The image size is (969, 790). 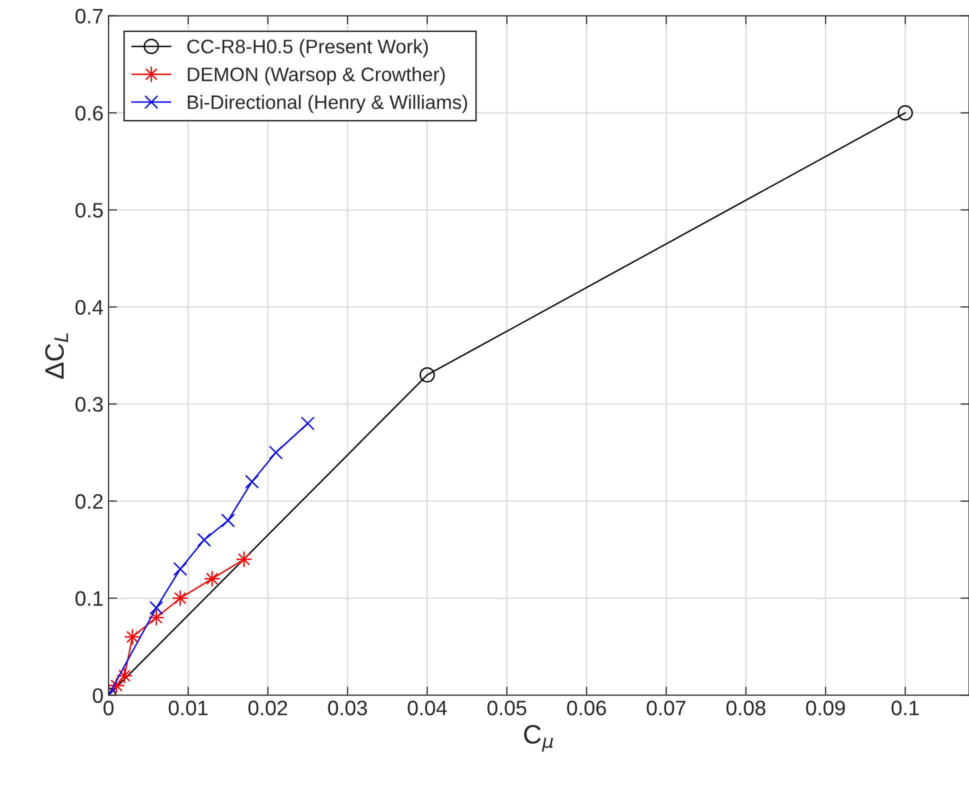 I want to click on y-tick-label: 0.4, so click(x=90, y=307).